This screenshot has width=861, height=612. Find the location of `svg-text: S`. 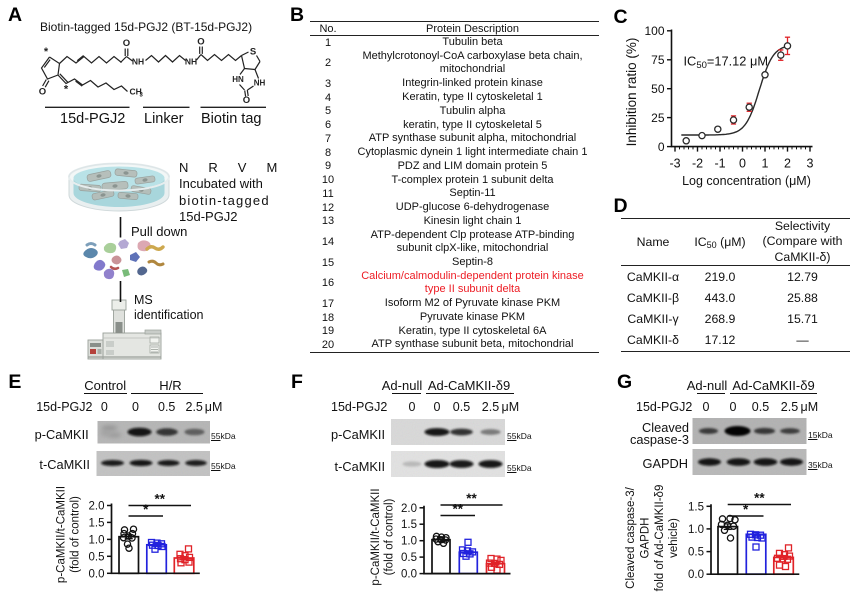

svg-text: S is located at coordinates (253, 52).